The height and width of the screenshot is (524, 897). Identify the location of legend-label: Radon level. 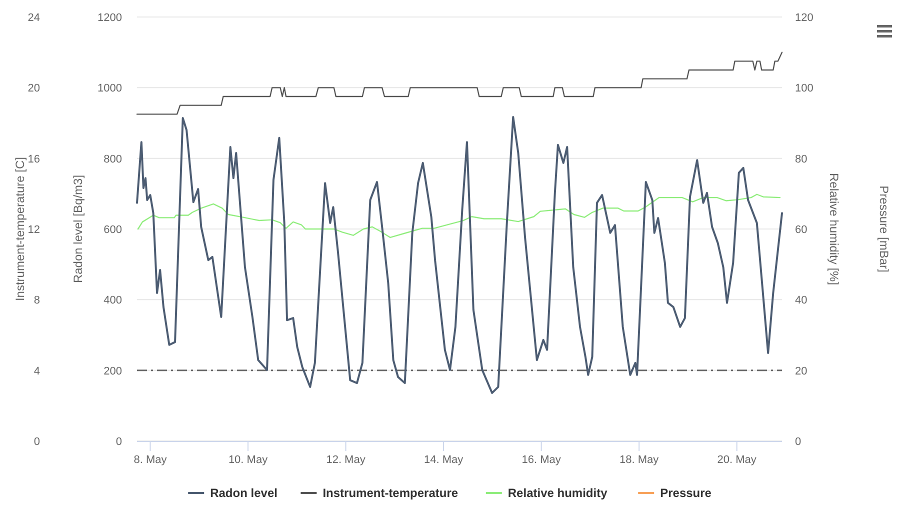
(244, 493).